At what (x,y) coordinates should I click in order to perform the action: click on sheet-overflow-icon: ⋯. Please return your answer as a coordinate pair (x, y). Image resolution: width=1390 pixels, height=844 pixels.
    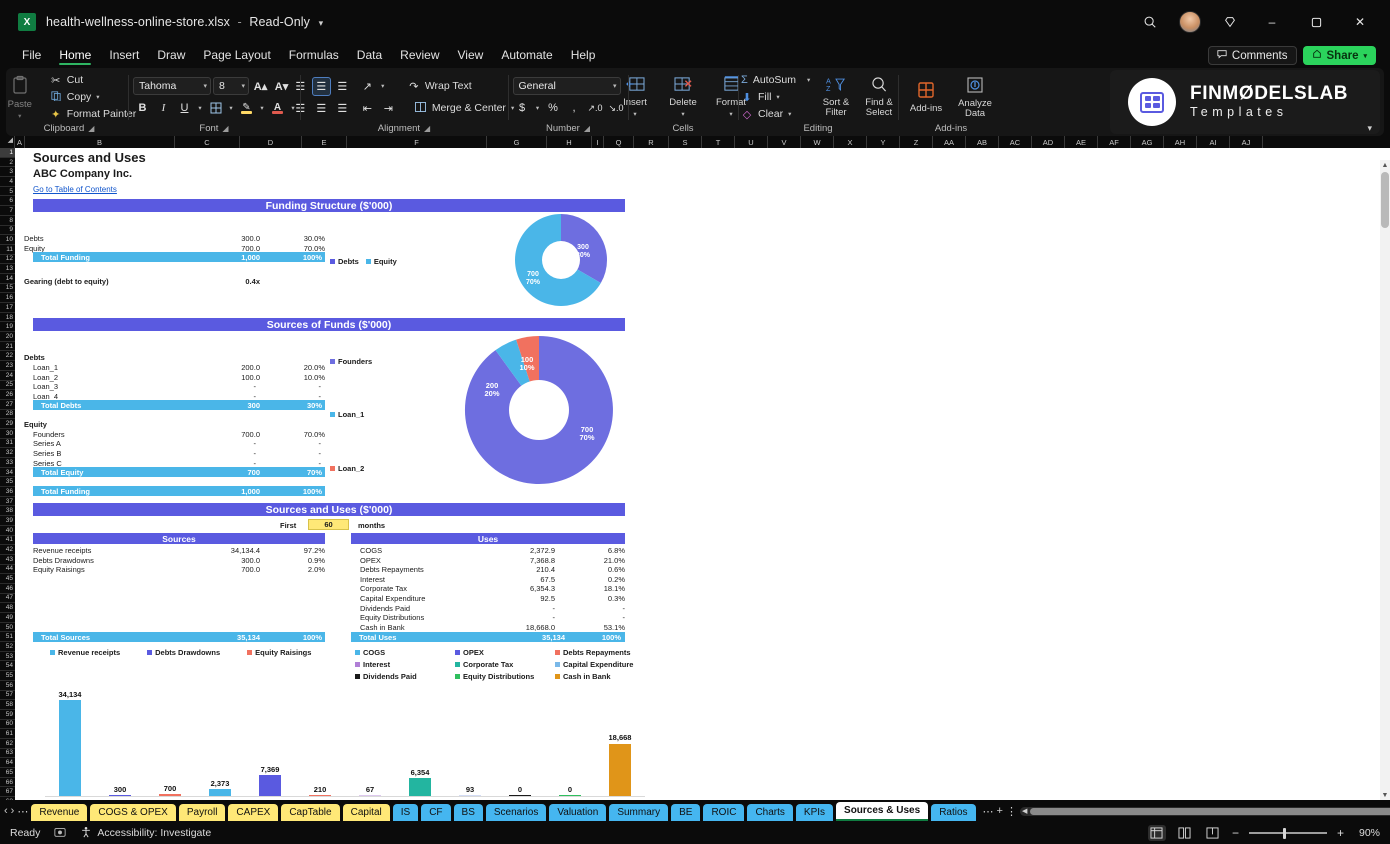
    Looking at the image, I should click on (988, 811).